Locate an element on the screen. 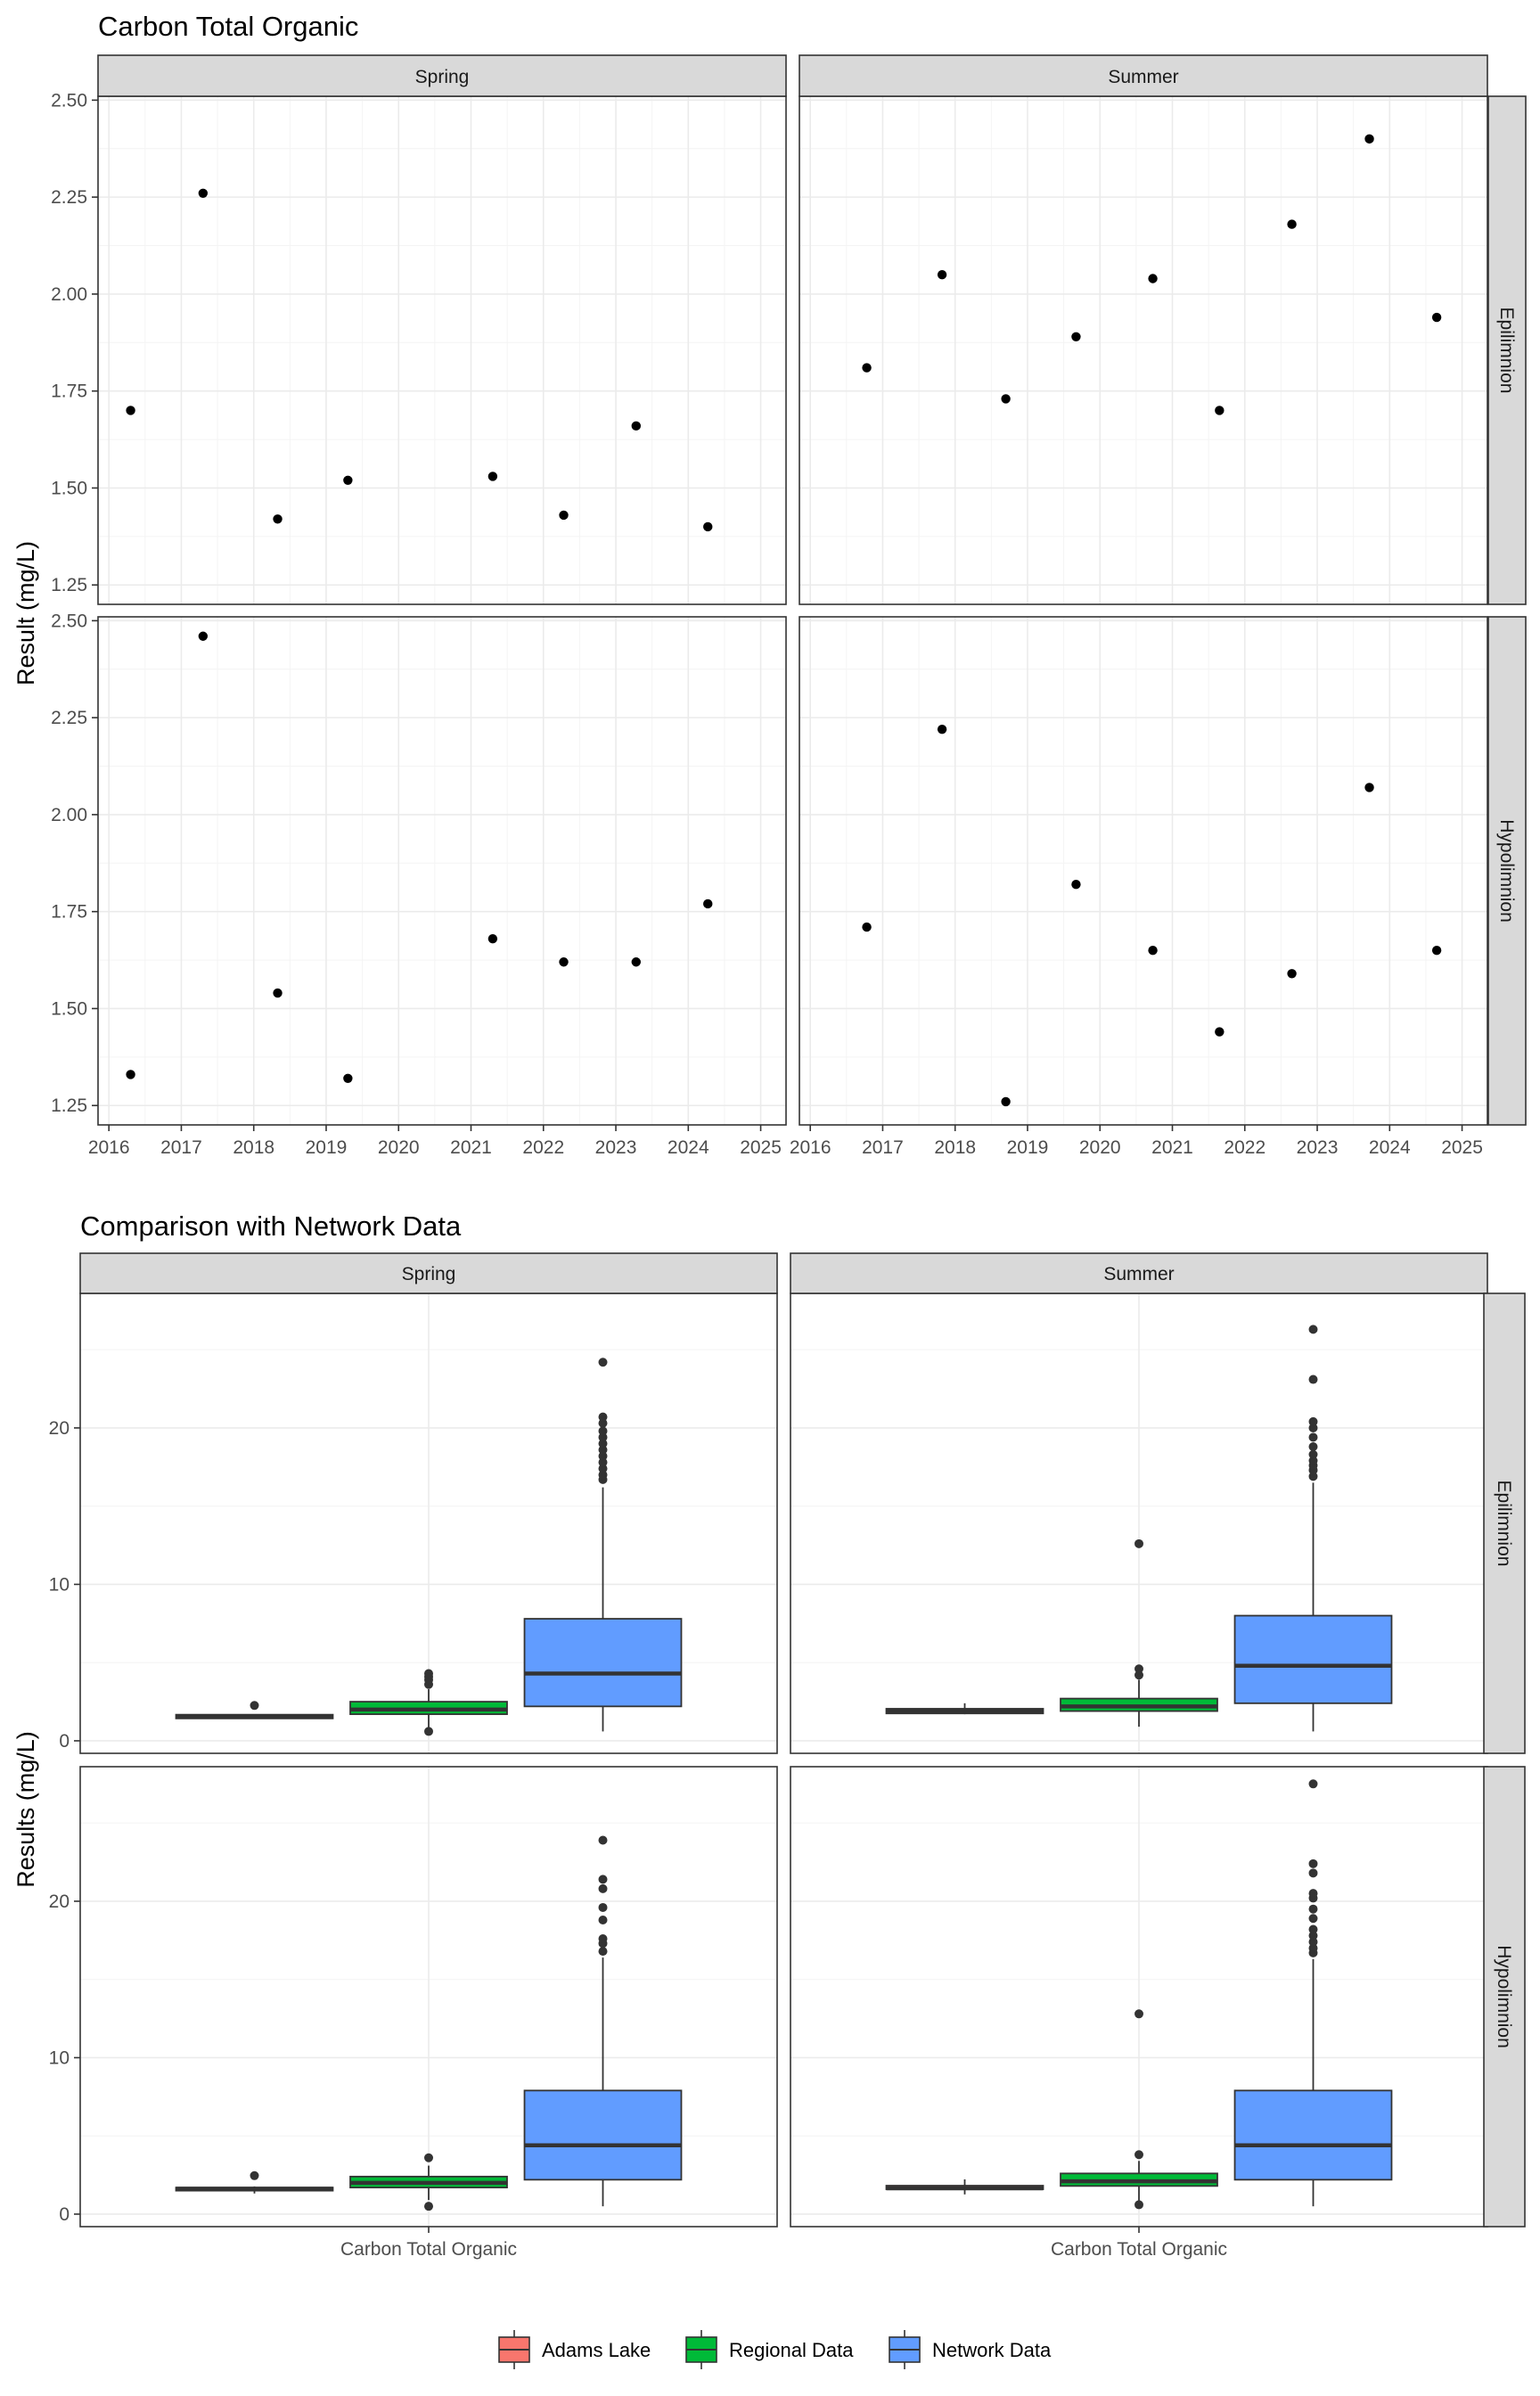 Image resolution: width=1540 pixels, height=2396 pixels. y-tick-label: 2.25 is located at coordinates (69, 197).